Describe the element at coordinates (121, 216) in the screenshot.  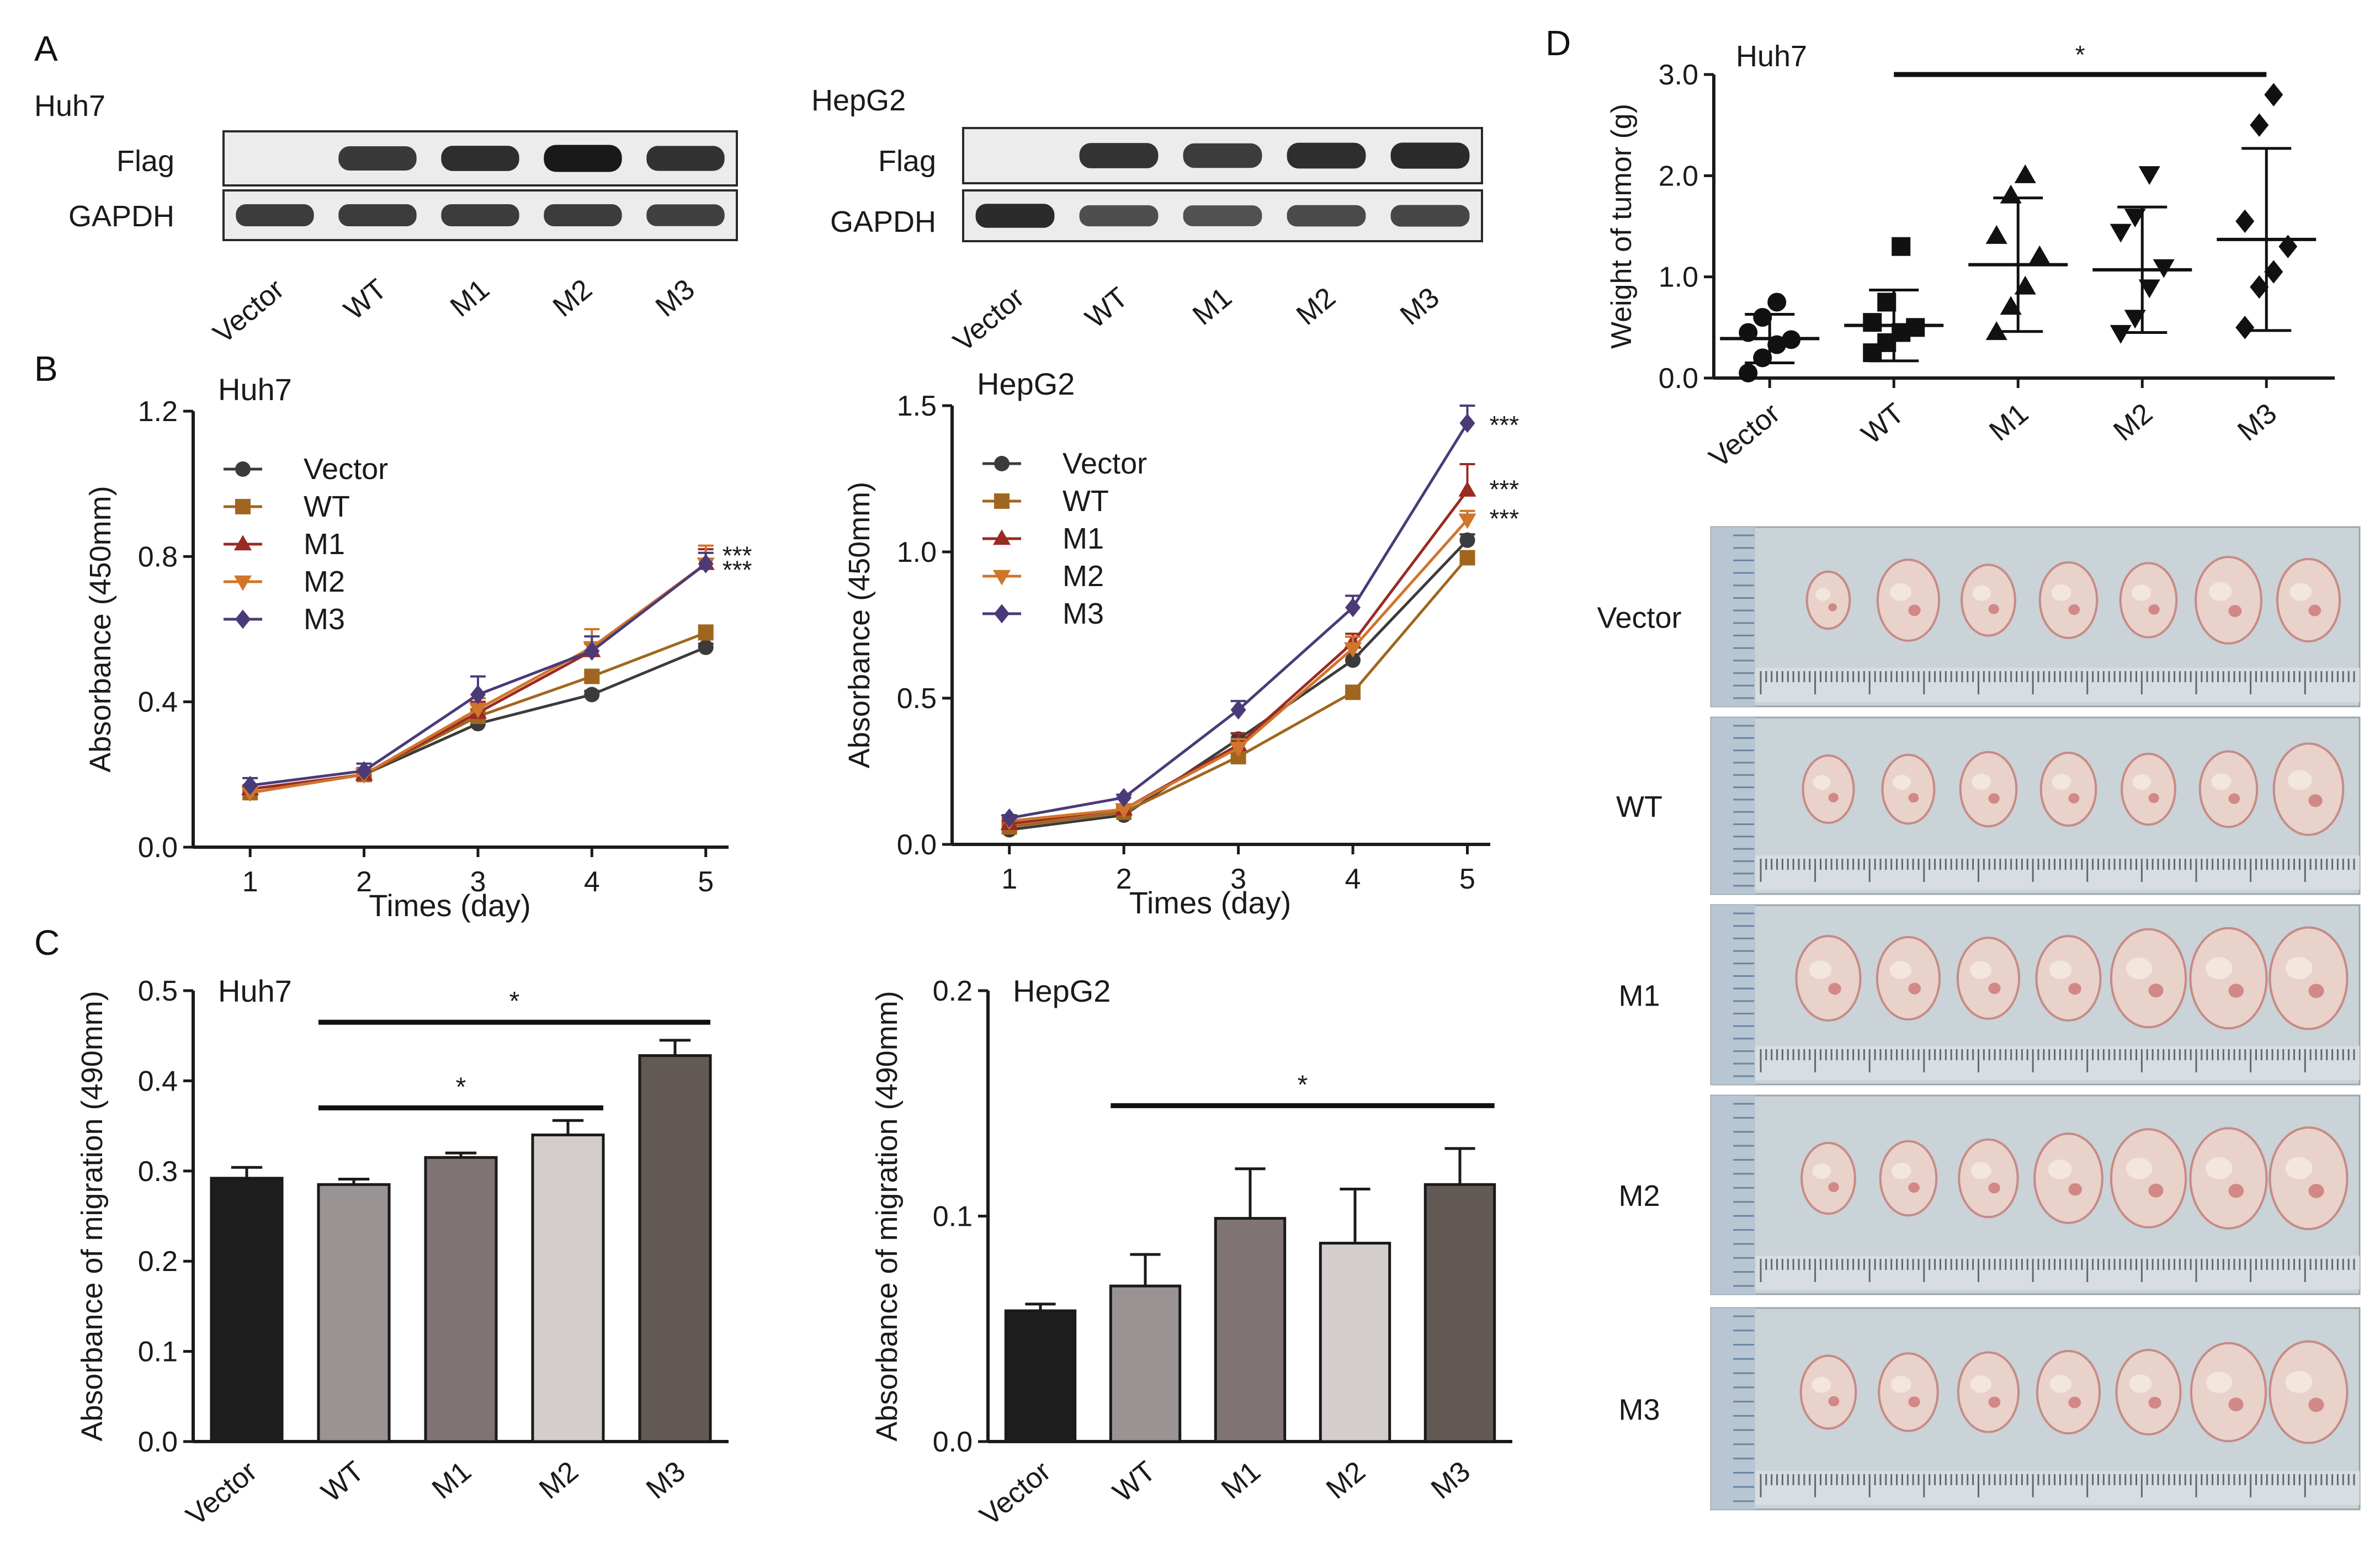
I see `blot-huh7-row-gapdh: GAPDH` at that location.